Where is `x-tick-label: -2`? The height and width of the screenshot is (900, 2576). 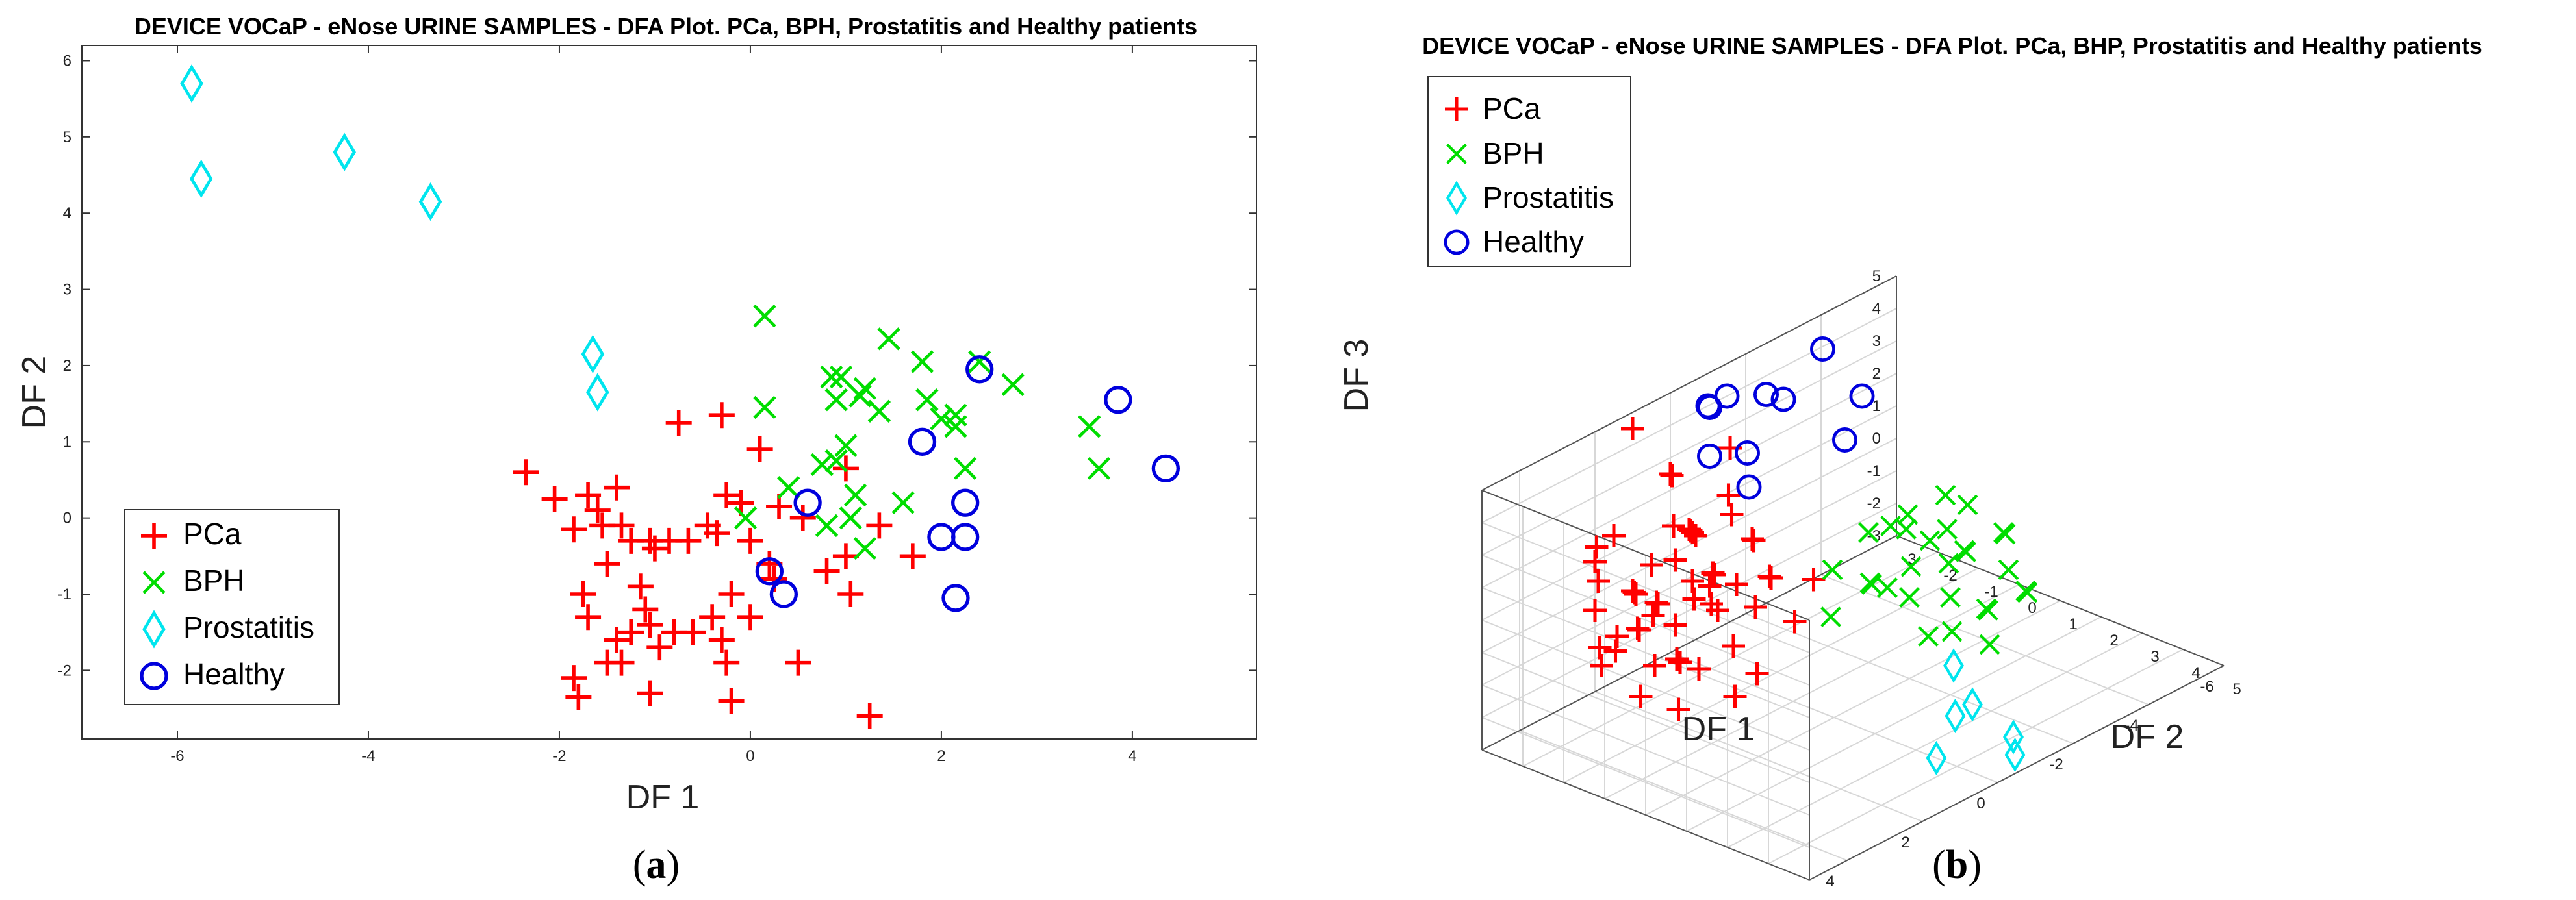 x-tick-label: -2 is located at coordinates (559, 756).